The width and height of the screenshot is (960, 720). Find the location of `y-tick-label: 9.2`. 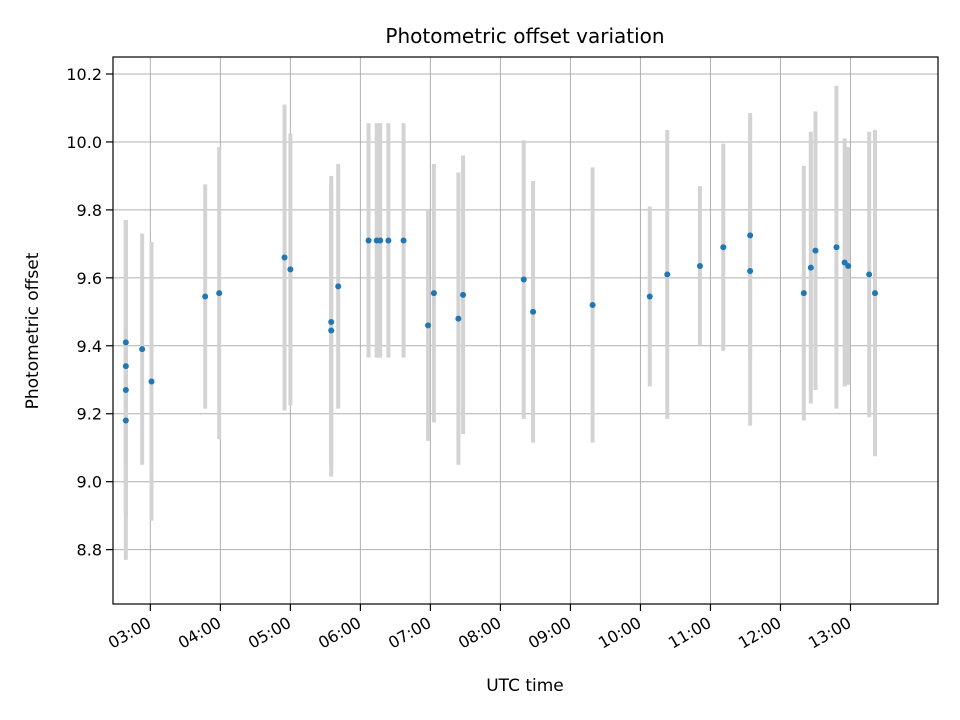

y-tick-label: 9.2 is located at coordinates (89, 414).